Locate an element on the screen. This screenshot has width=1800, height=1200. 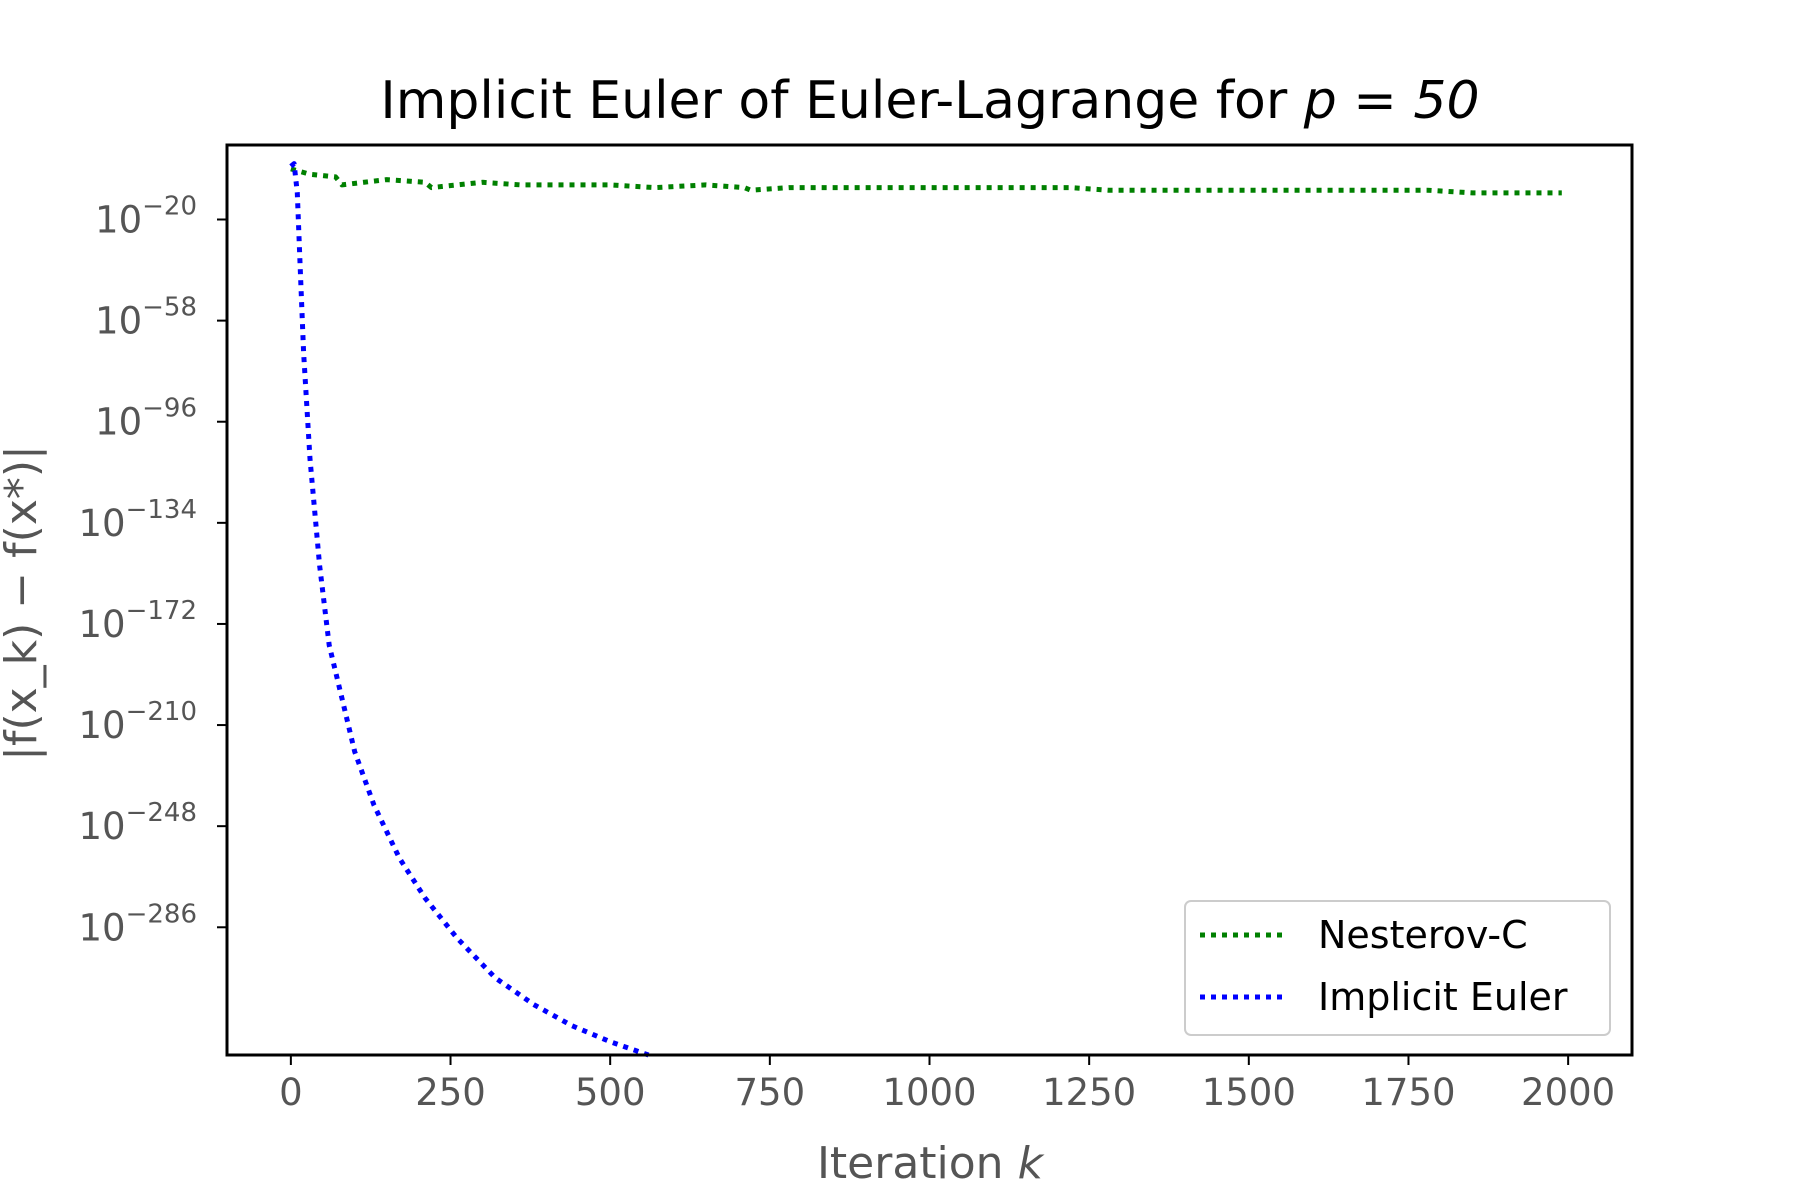
x-tick-label: 1250 is located at coordinates (1089, 1092).